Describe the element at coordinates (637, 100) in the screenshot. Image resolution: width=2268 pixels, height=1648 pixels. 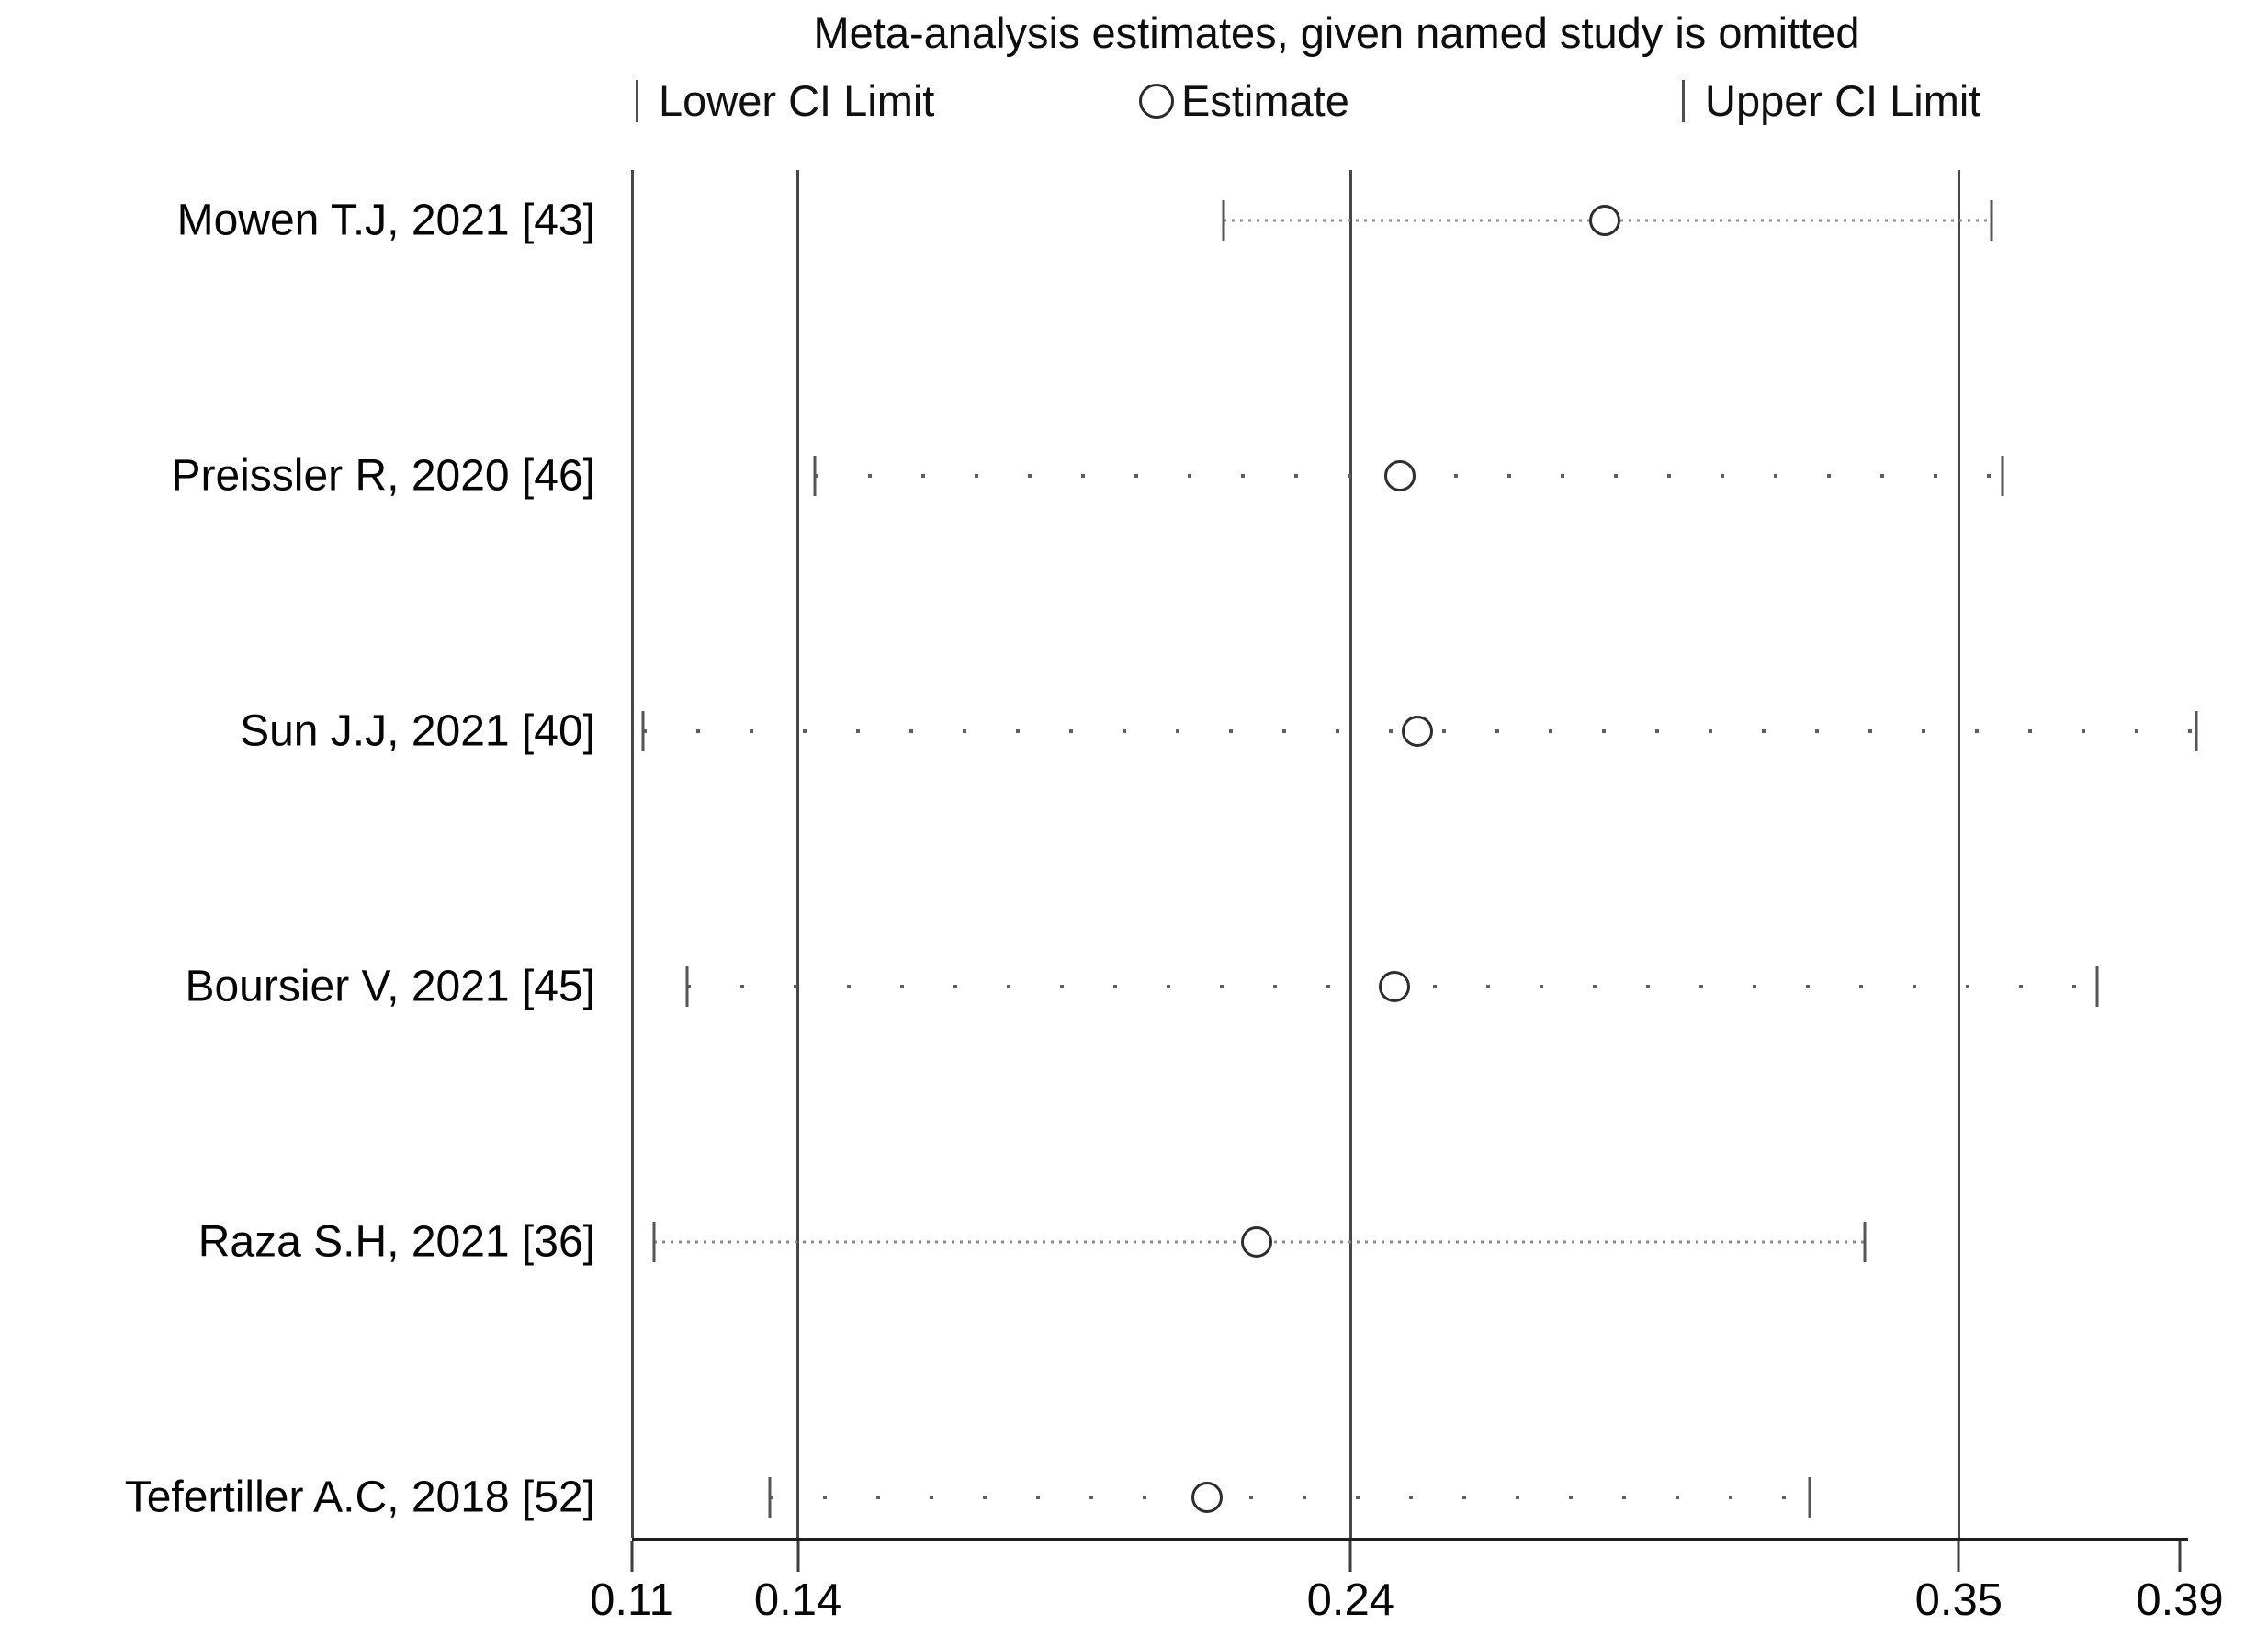
I see `lower-ci-tick-icon` at that location.